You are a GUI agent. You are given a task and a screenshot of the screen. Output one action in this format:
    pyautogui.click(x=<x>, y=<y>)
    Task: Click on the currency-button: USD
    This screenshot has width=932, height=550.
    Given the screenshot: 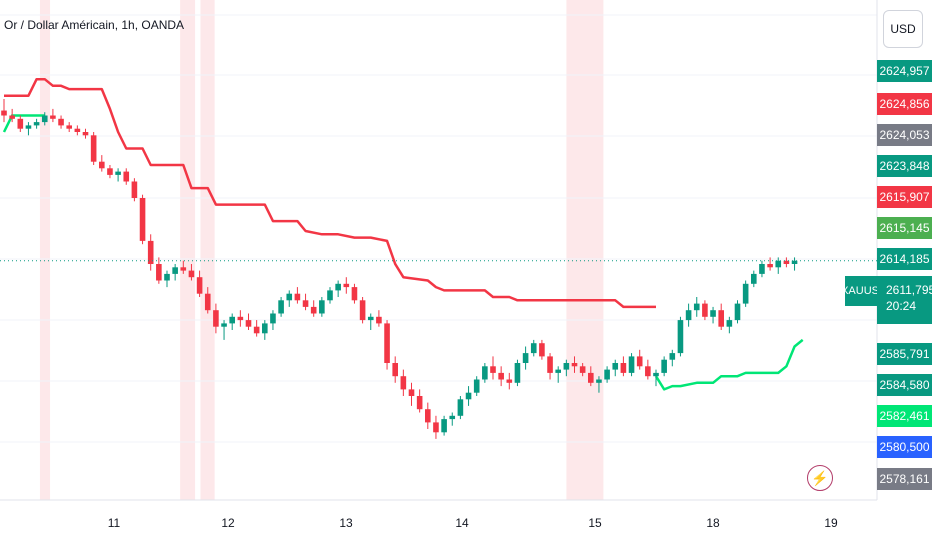 What is the action you would take?
    pyautogui.click(x=903, y=29)
    